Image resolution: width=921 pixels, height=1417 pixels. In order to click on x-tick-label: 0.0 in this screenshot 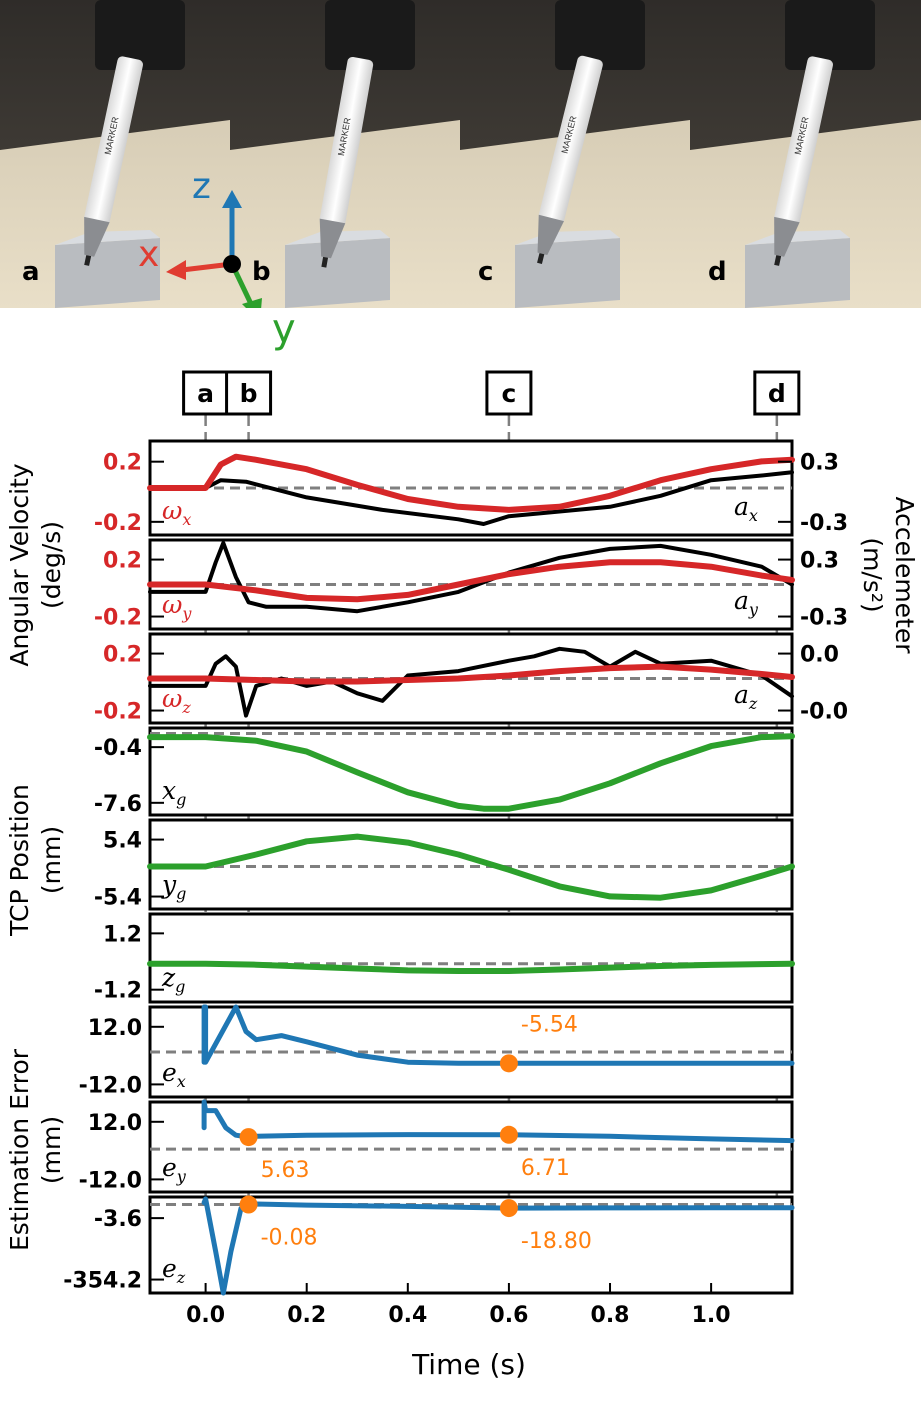, I will do `click(205, 1315)`.